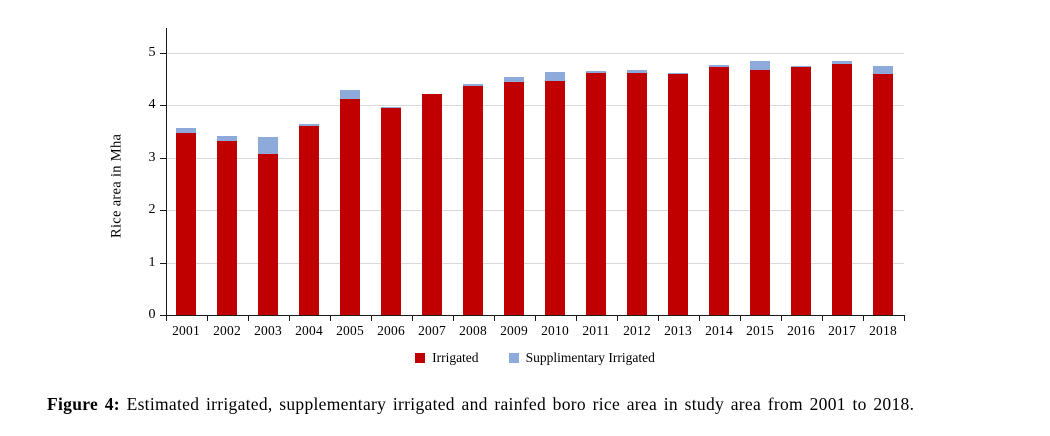 This screenshot has width=1050, height=436. What do you see at coordinates (555, 197) in the screenshot?
I see `bar-irrigated-2010` at bounding box center [555, 197].